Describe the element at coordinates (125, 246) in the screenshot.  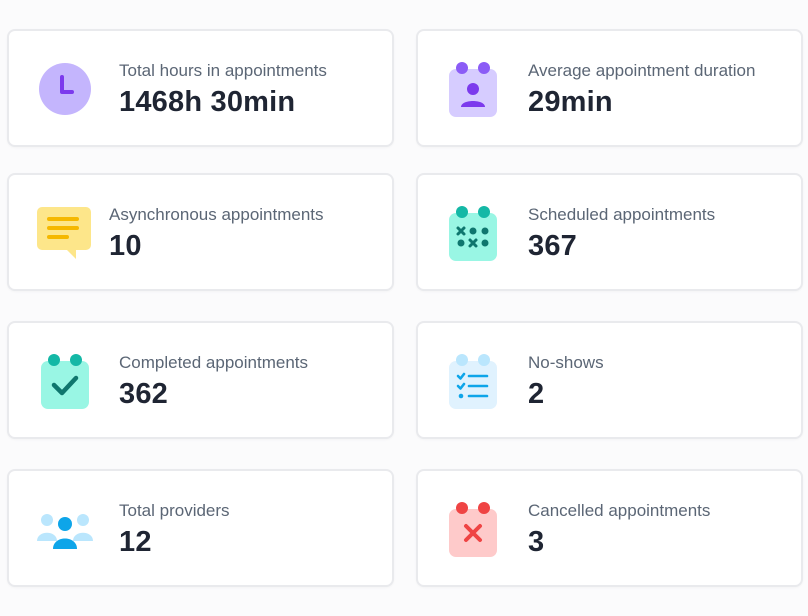
I see `stat-value: 10` at that location.